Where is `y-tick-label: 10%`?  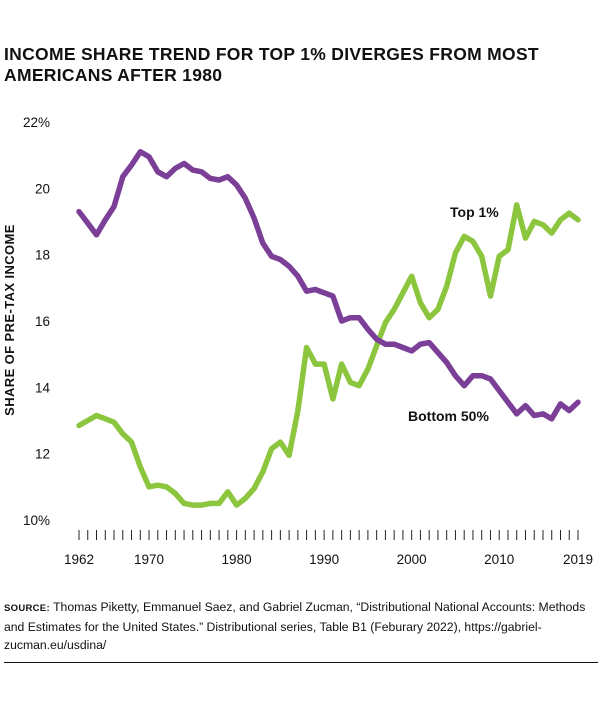
y-tick-label: 10% is located at coordinates (36, 520).